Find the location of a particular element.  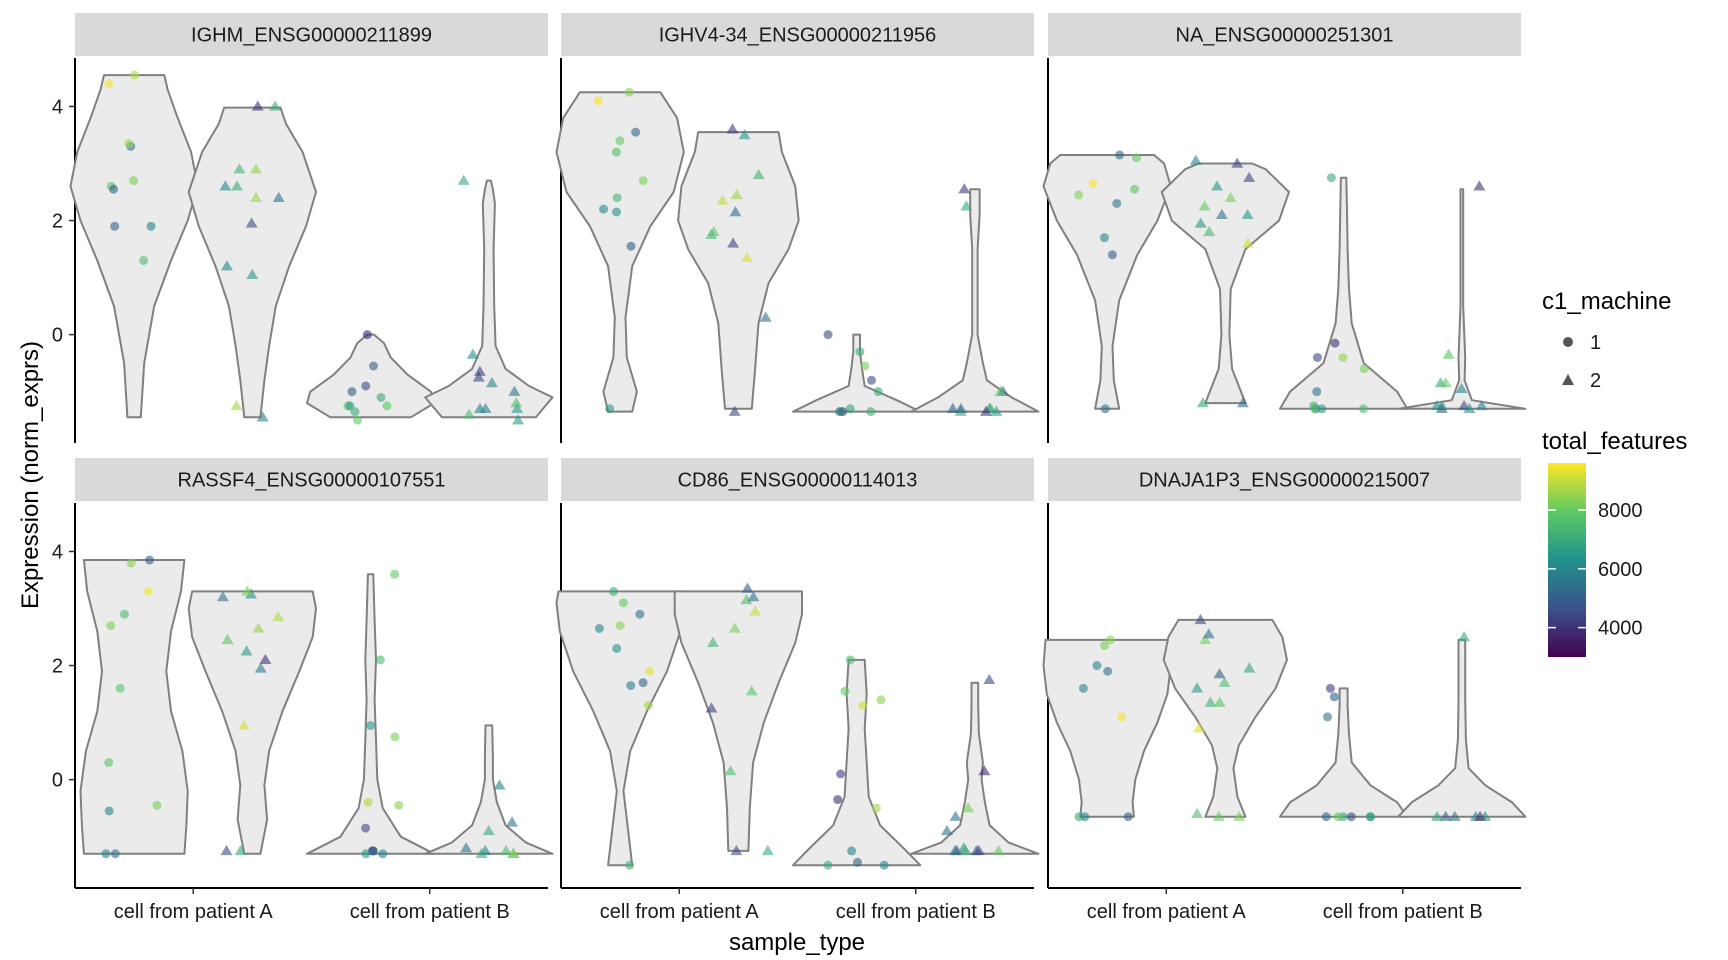

x-axis-title: sample_type is located at coordinates (797, 942).